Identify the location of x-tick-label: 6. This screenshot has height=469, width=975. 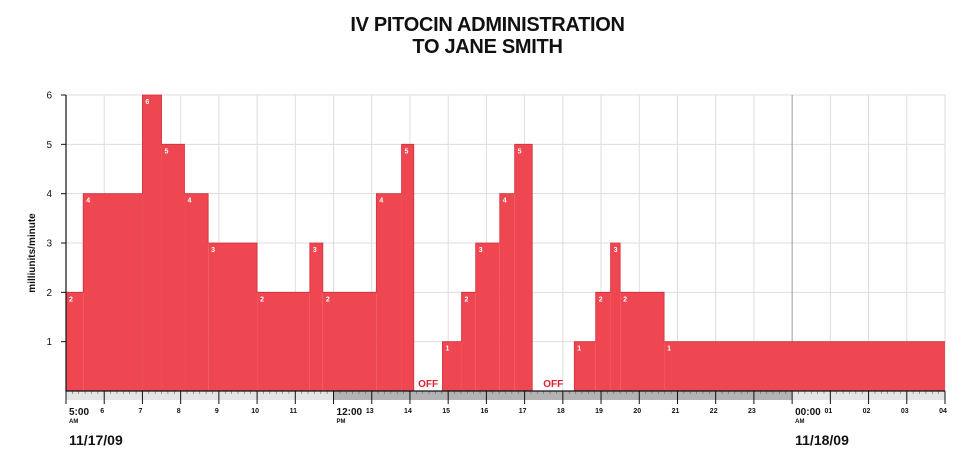
(102, 411).